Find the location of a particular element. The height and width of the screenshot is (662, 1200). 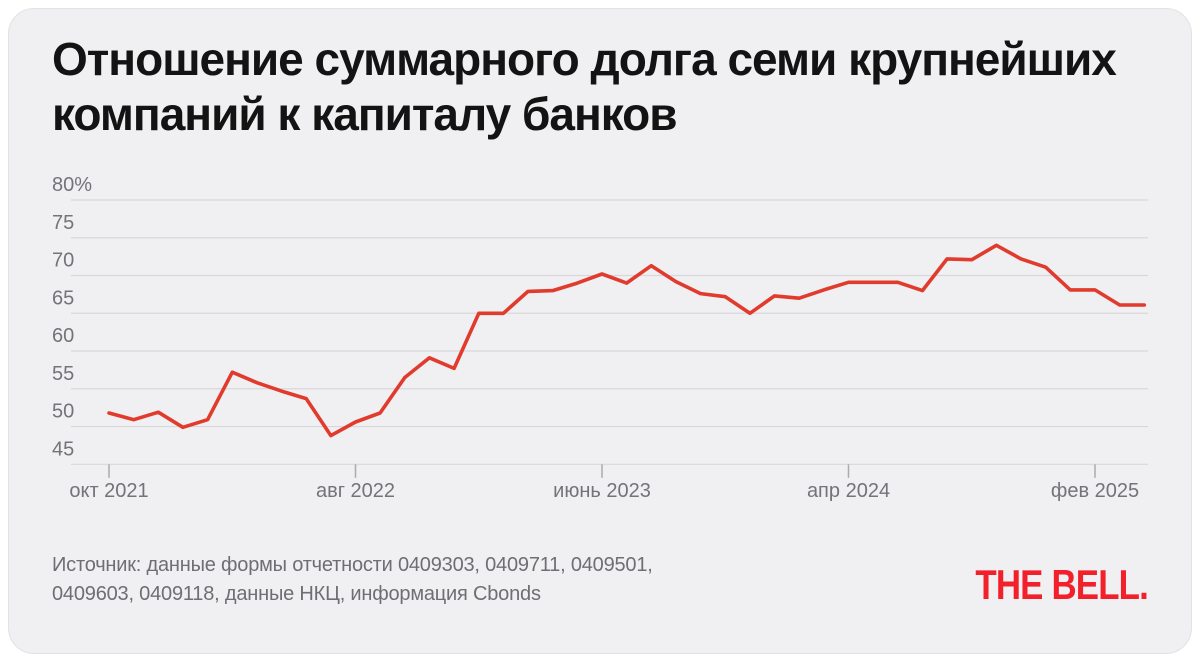

y-axis-label: 60 is located at coordinates (63, 336).